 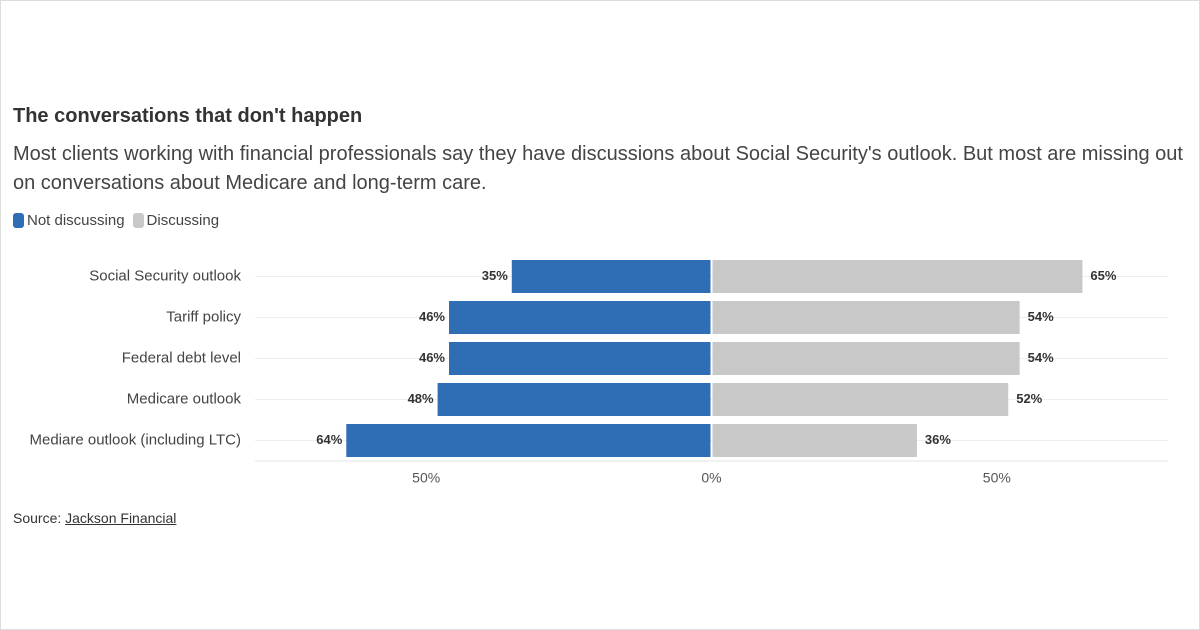 What do you see at coordinates (184, 398) in the screenshot?
I see `y-tick-label: Medicare outlook` at bounding box center [184, 398].